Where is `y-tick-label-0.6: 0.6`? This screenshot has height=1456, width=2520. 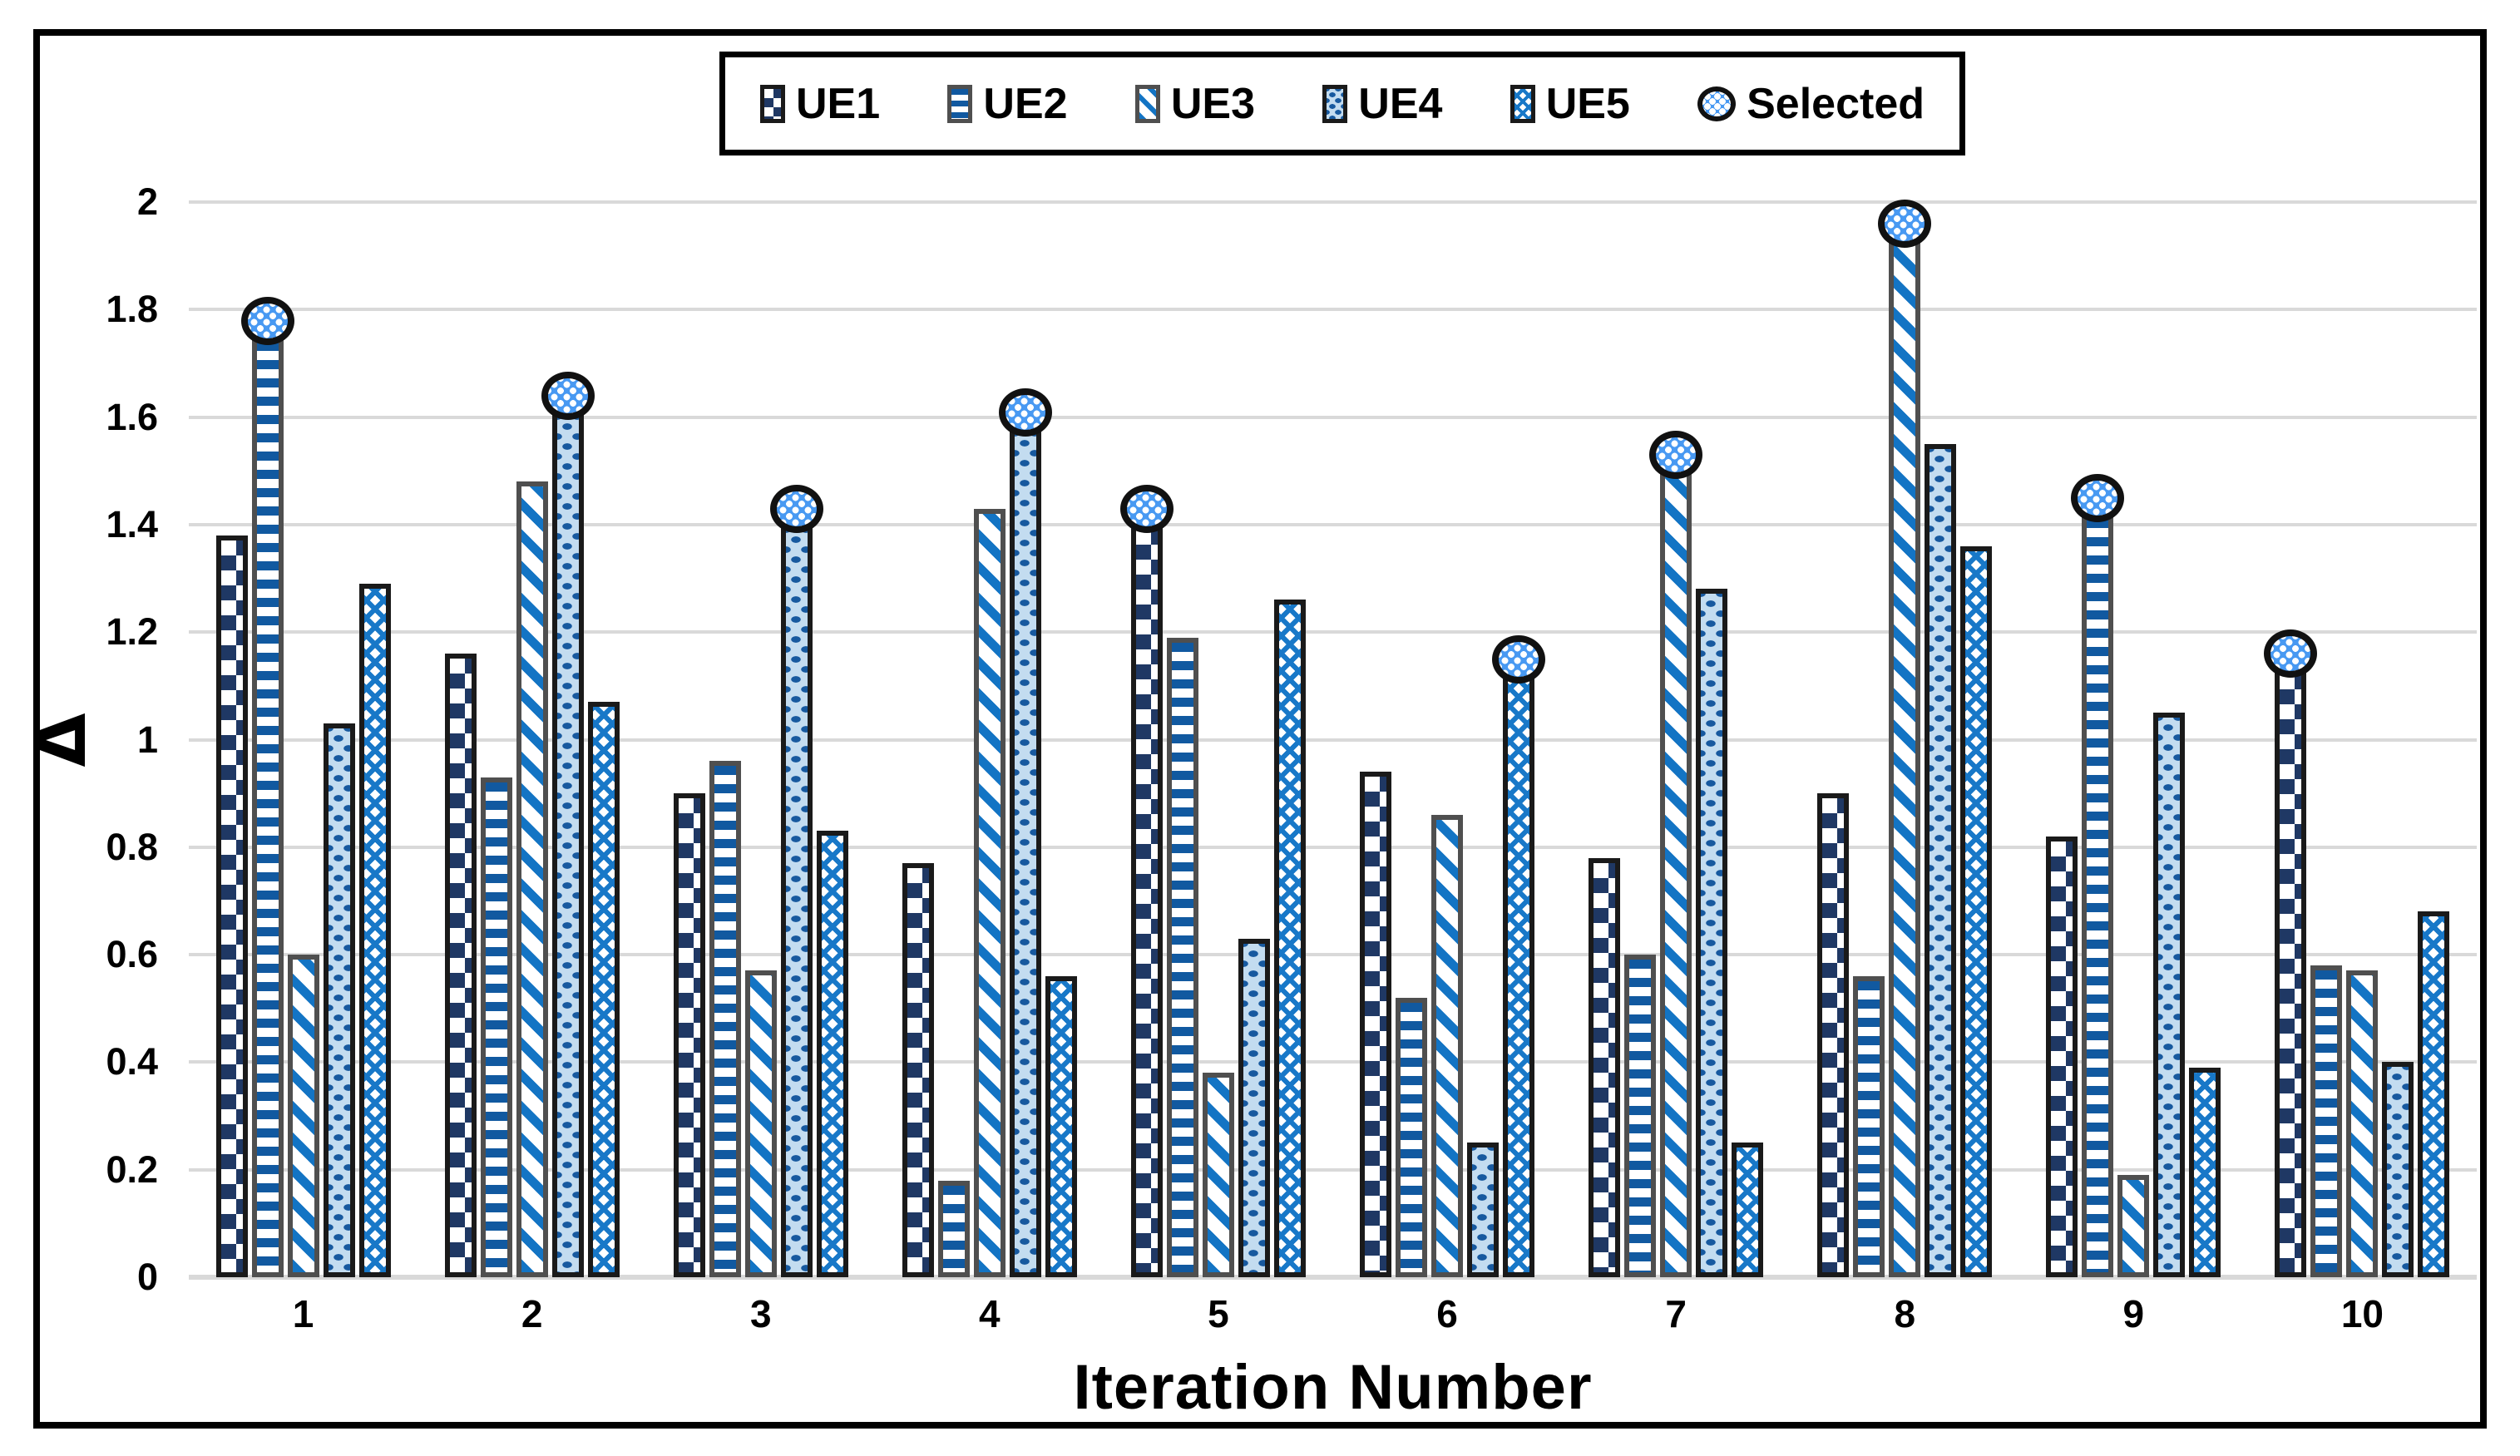
y-tick-label-0.6: 0.6 is located at coordinates (132, 954).